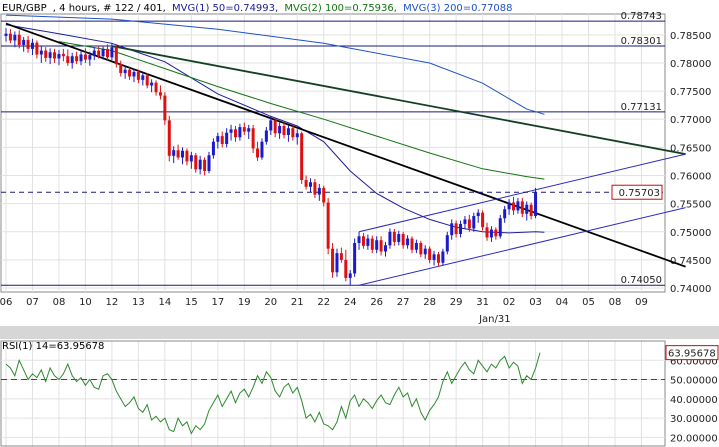  What do you see at coordinates (59, 302) in the screenshot?
I see `x-tick-label: 08` at bounding box center [59, 302].